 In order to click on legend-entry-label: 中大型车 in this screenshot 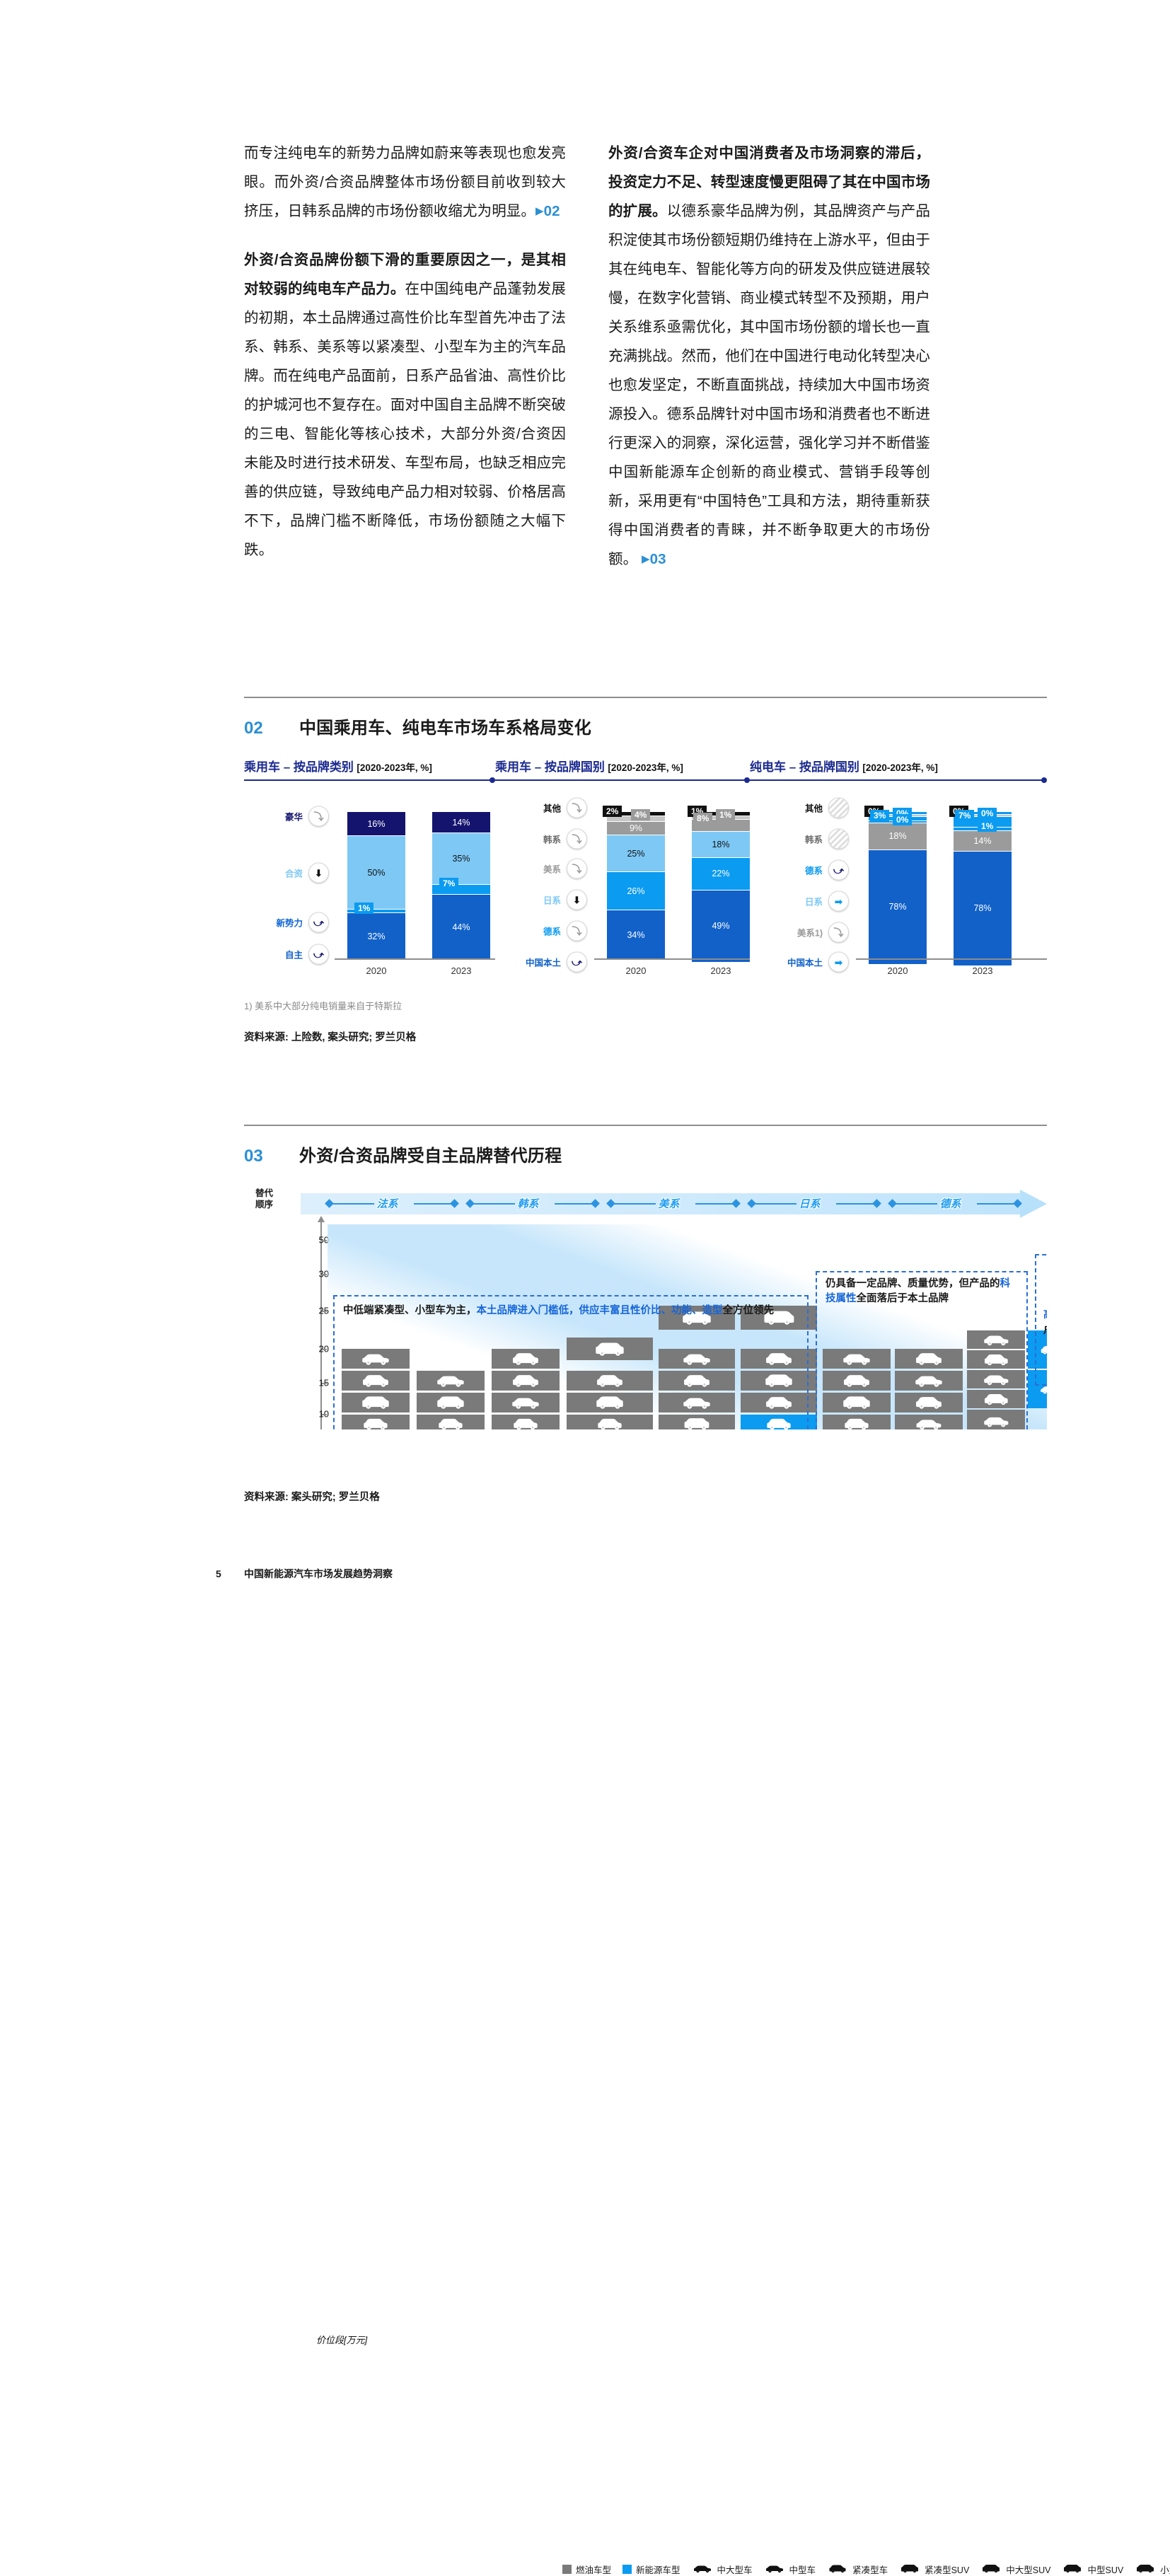, I will do `click(735, 2570)`.